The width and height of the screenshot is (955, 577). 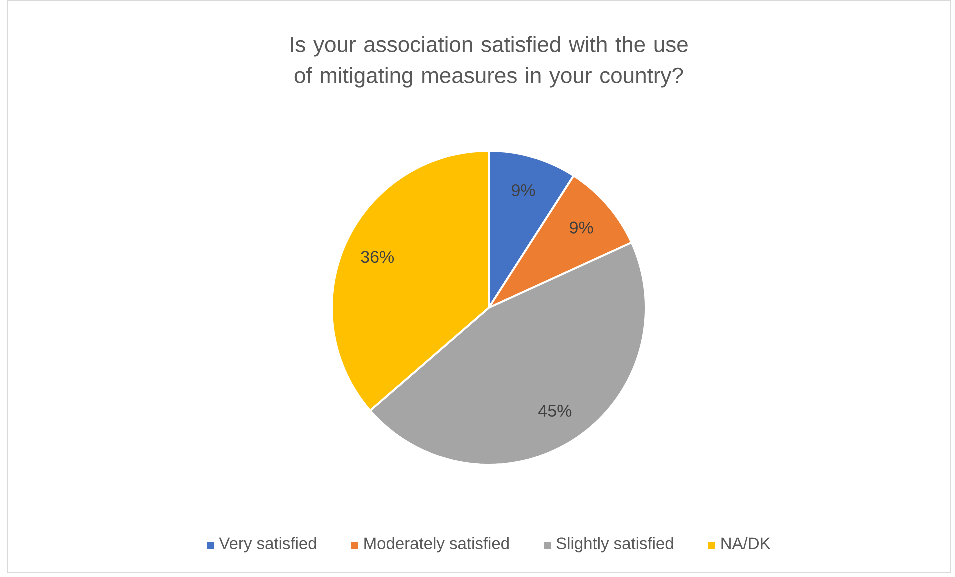 I want to click on data-label: 45%, so click(x=555, y=411).